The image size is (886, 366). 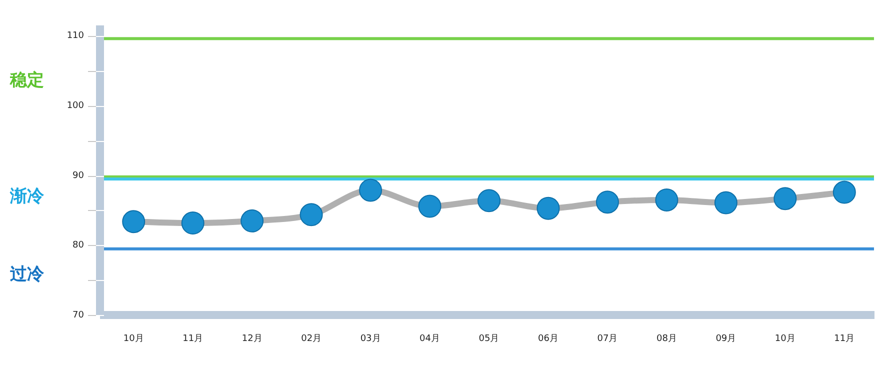 What do you see at coordinates (75, 106) in the screenshot?
I see `y-tick-label: 100` at bounding box center [75, 106].